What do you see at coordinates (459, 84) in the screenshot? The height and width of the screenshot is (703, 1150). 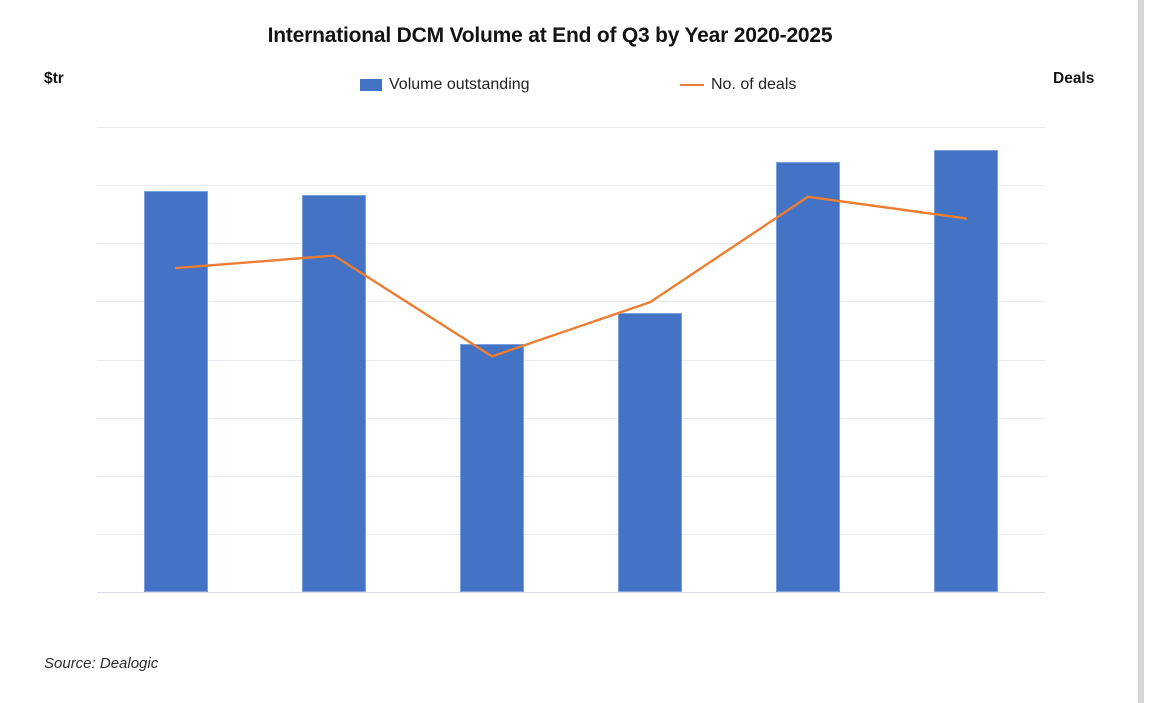 I see `legend-label-volume-outstanding: Volume outstanding` at bounding box center [459, 84].